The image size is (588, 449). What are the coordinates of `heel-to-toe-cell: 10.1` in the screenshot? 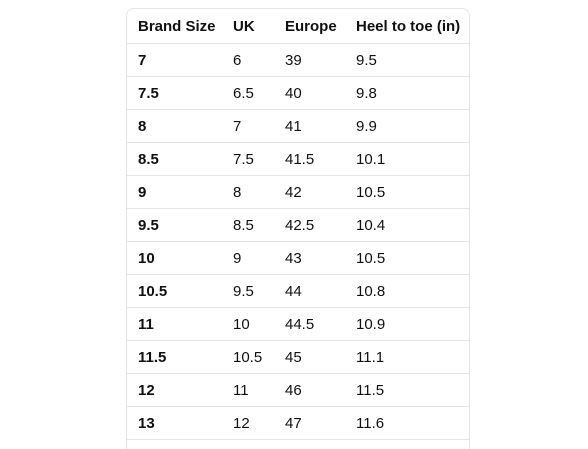 It's located at (371, 159).